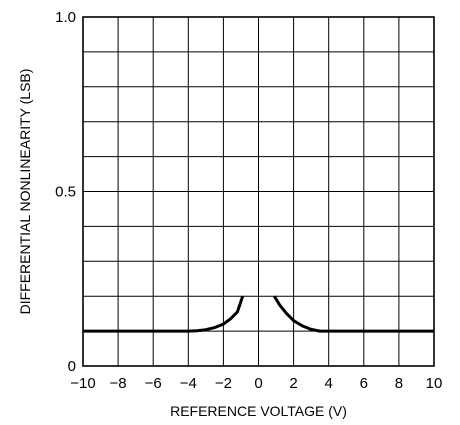 The image size is (460, 425). What do you see at coordinates (82, 383) in the screenshot?
I see `x-tick-label: −10` at bounding box center [82, 383].